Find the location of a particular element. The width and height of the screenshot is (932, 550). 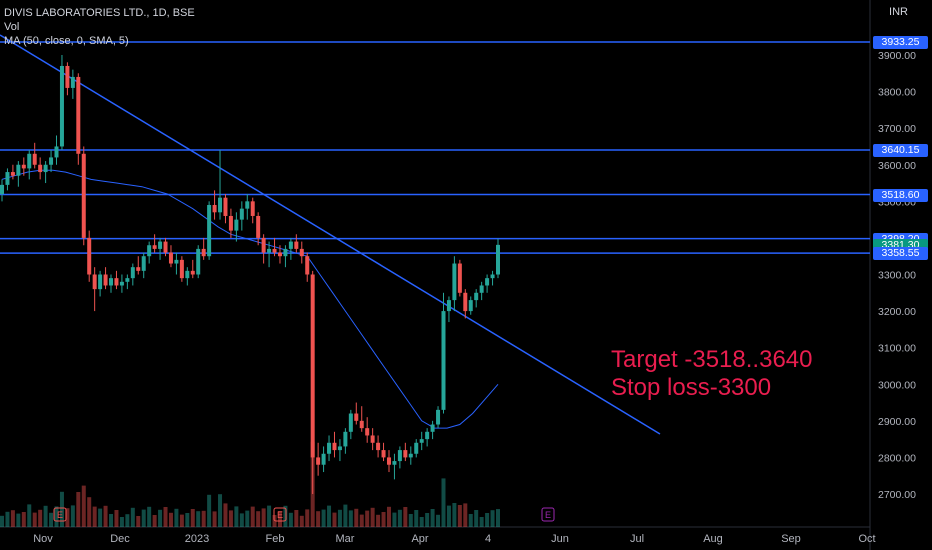

earnings-marker is located at coordinates (280, 514).